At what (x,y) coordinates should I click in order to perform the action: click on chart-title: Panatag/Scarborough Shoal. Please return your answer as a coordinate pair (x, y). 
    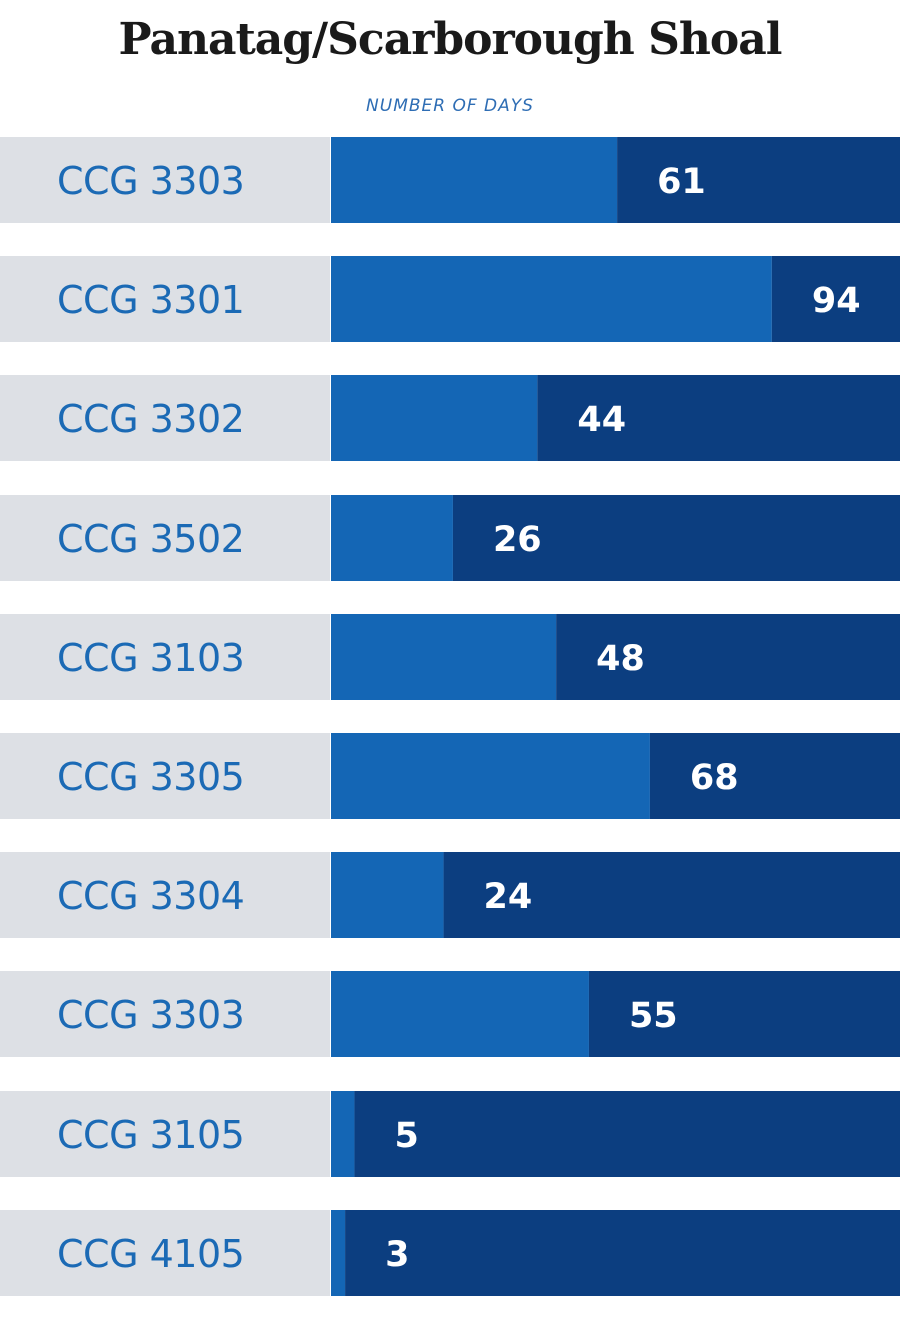
    Looking at the image, I should click on (450, 39).